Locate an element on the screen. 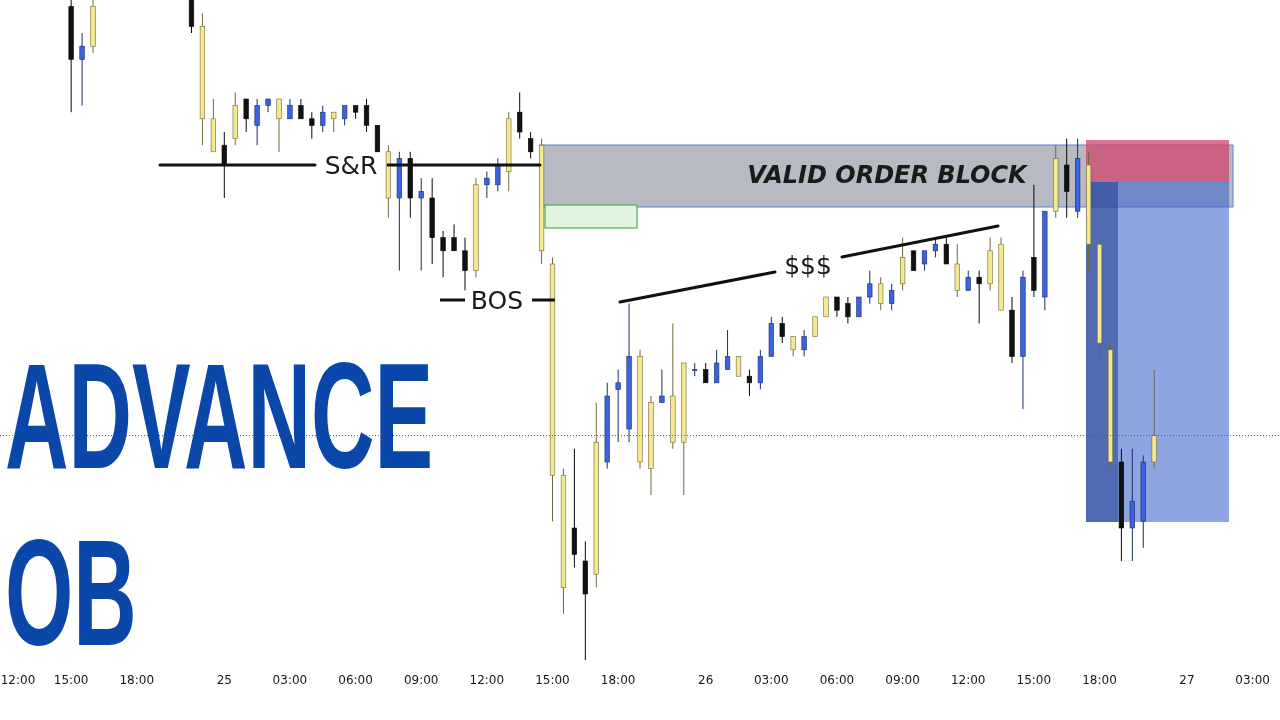 The image size is (1280, 720). annotation: VALID ORDER BLOCK is located at coordinates (888, 175).